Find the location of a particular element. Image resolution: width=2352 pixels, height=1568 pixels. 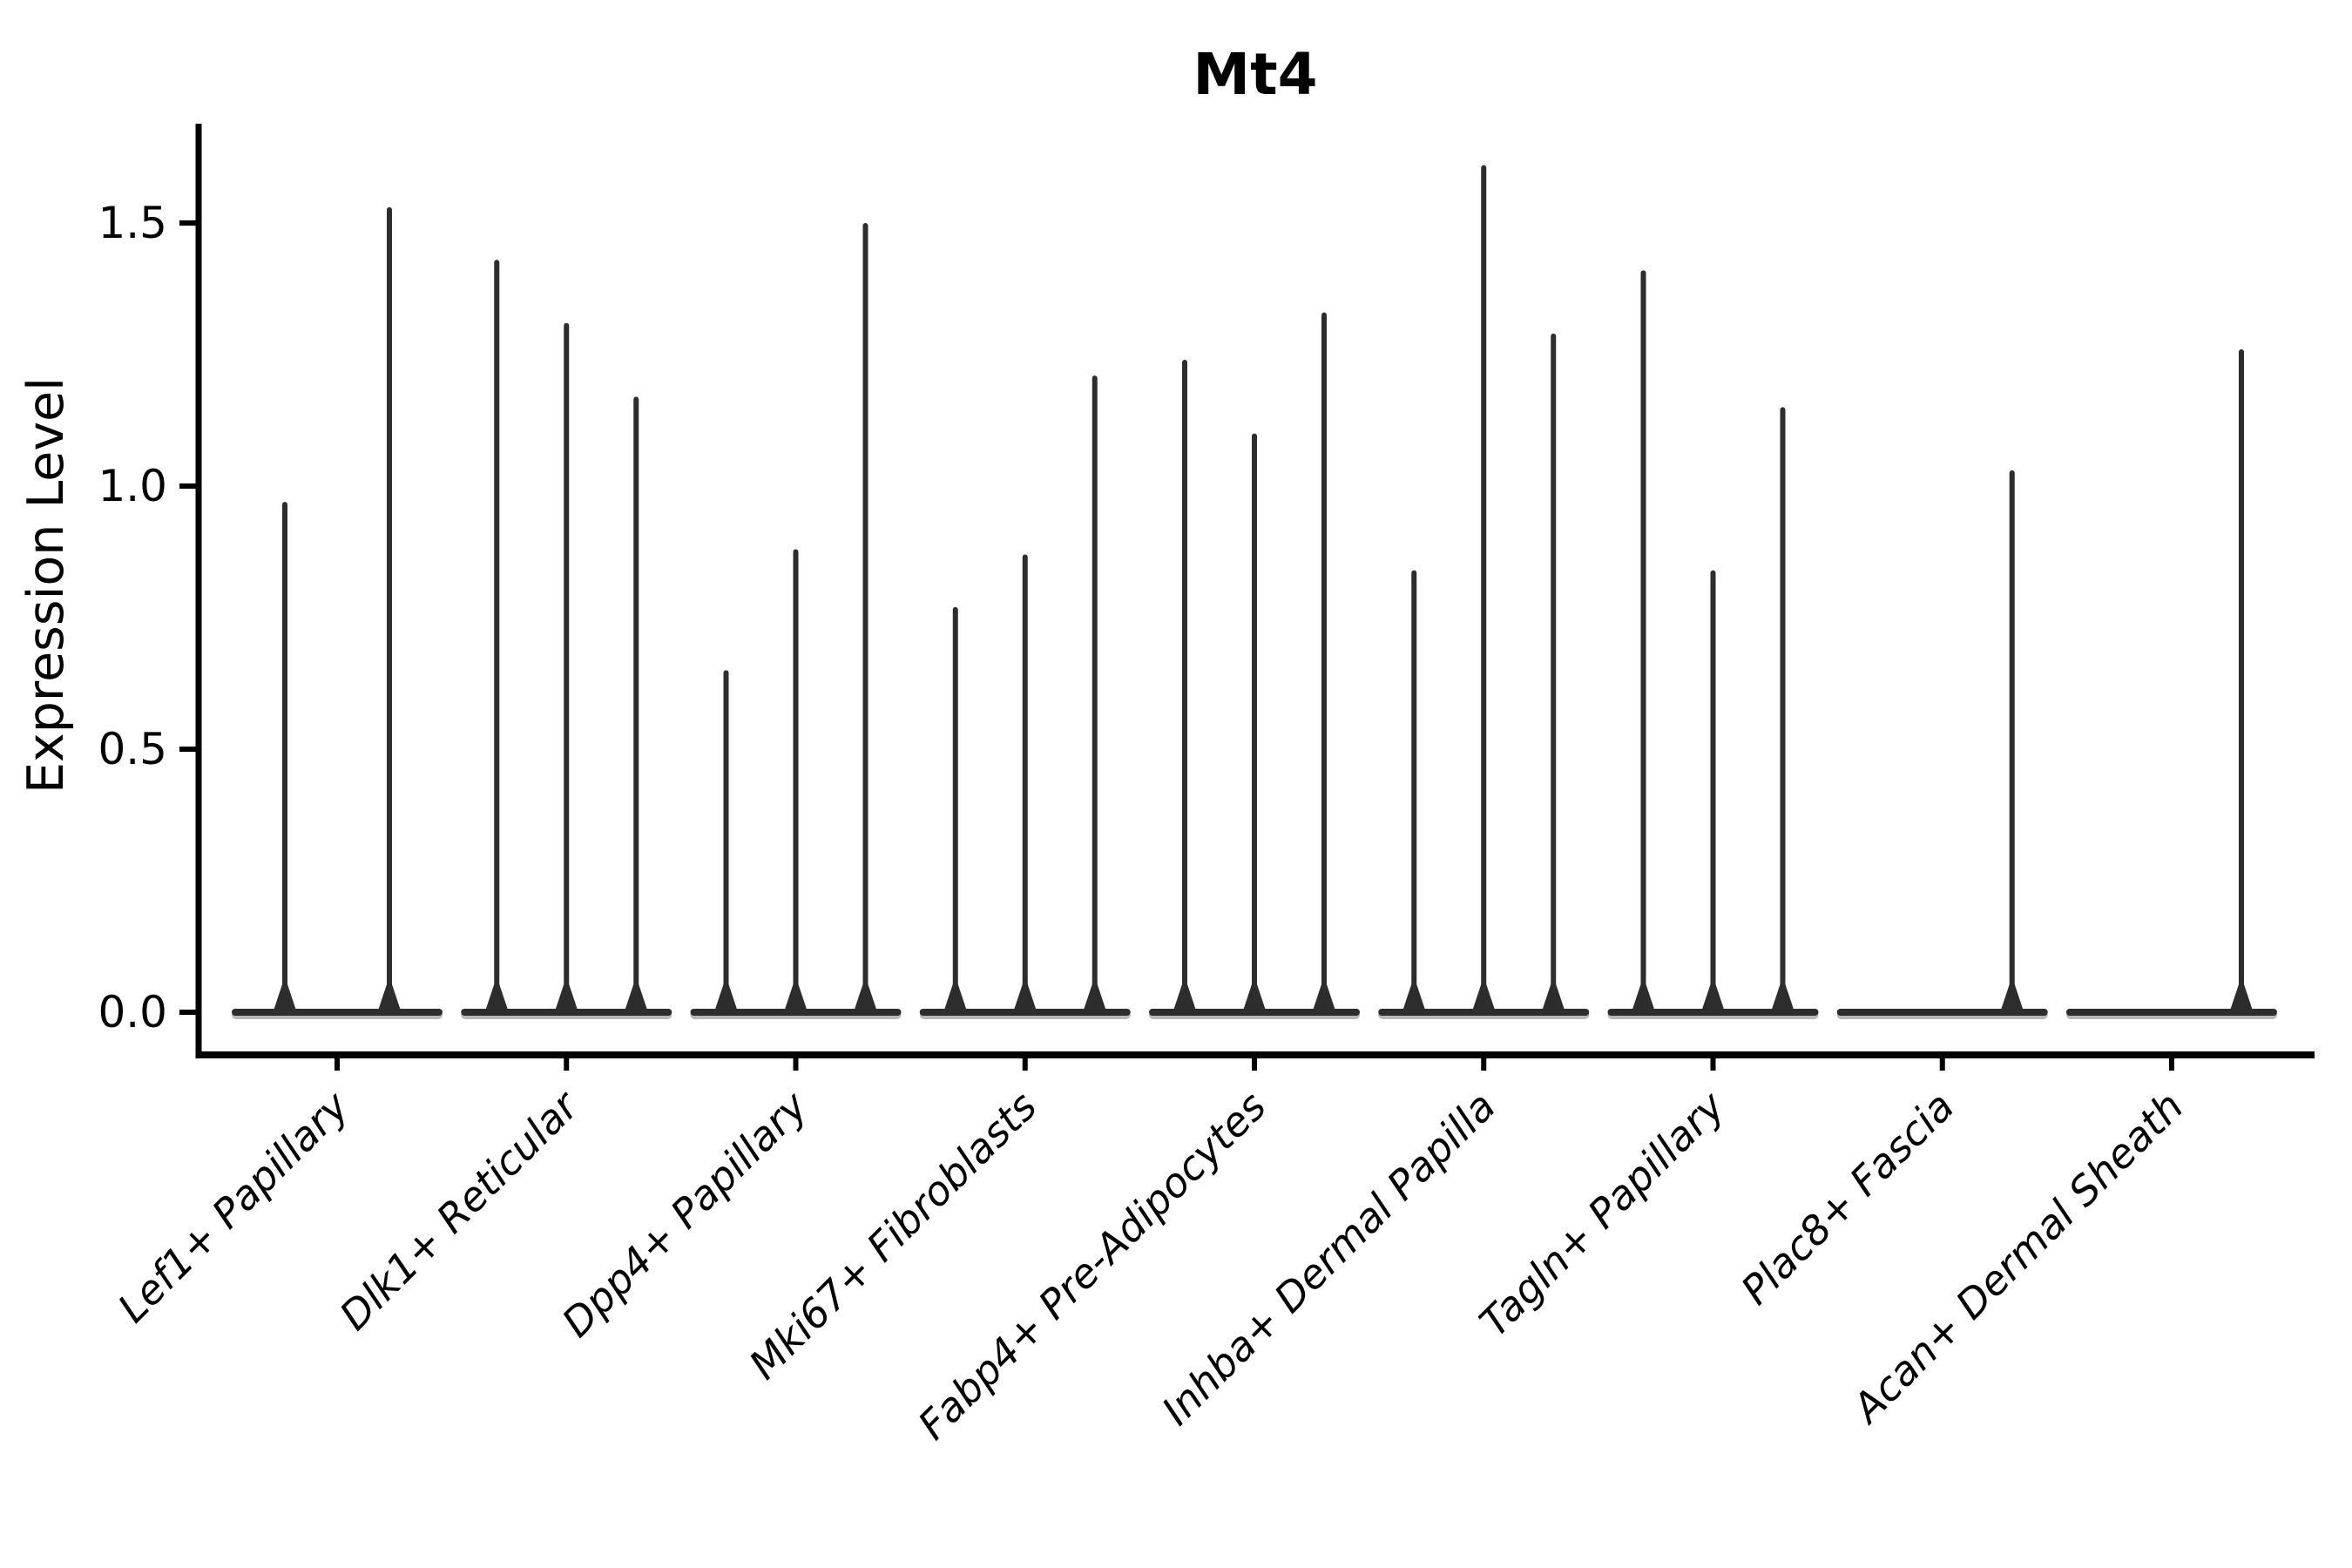

x-axis-tick-label: Dpp4+ Papillary is located at coordinates (685, 1214).